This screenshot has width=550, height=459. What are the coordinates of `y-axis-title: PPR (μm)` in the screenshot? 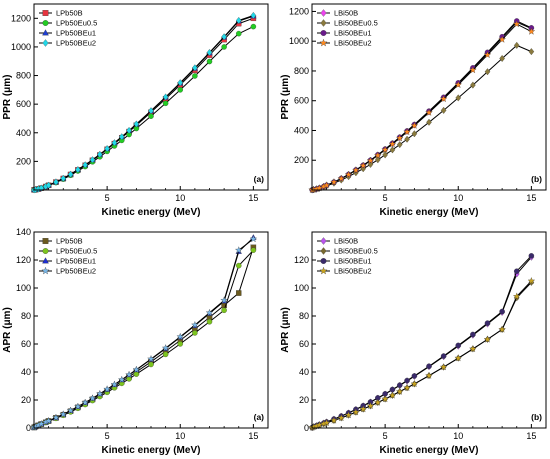 It's located at (285, 96).